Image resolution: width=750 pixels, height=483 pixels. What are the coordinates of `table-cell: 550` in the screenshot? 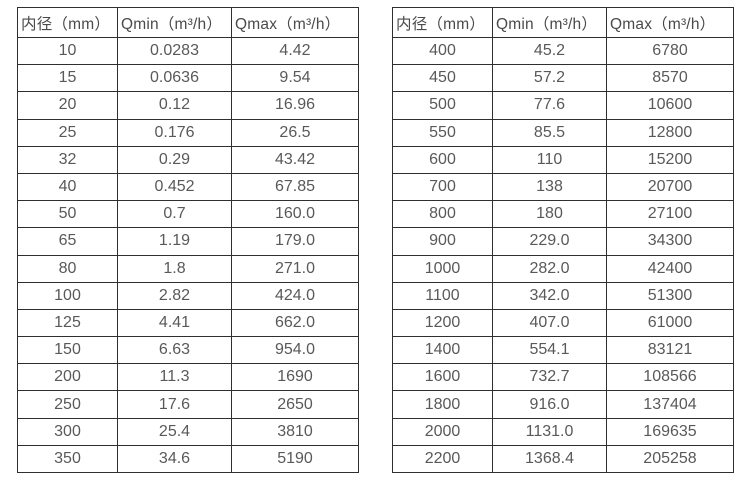 It's located at (442, 132).